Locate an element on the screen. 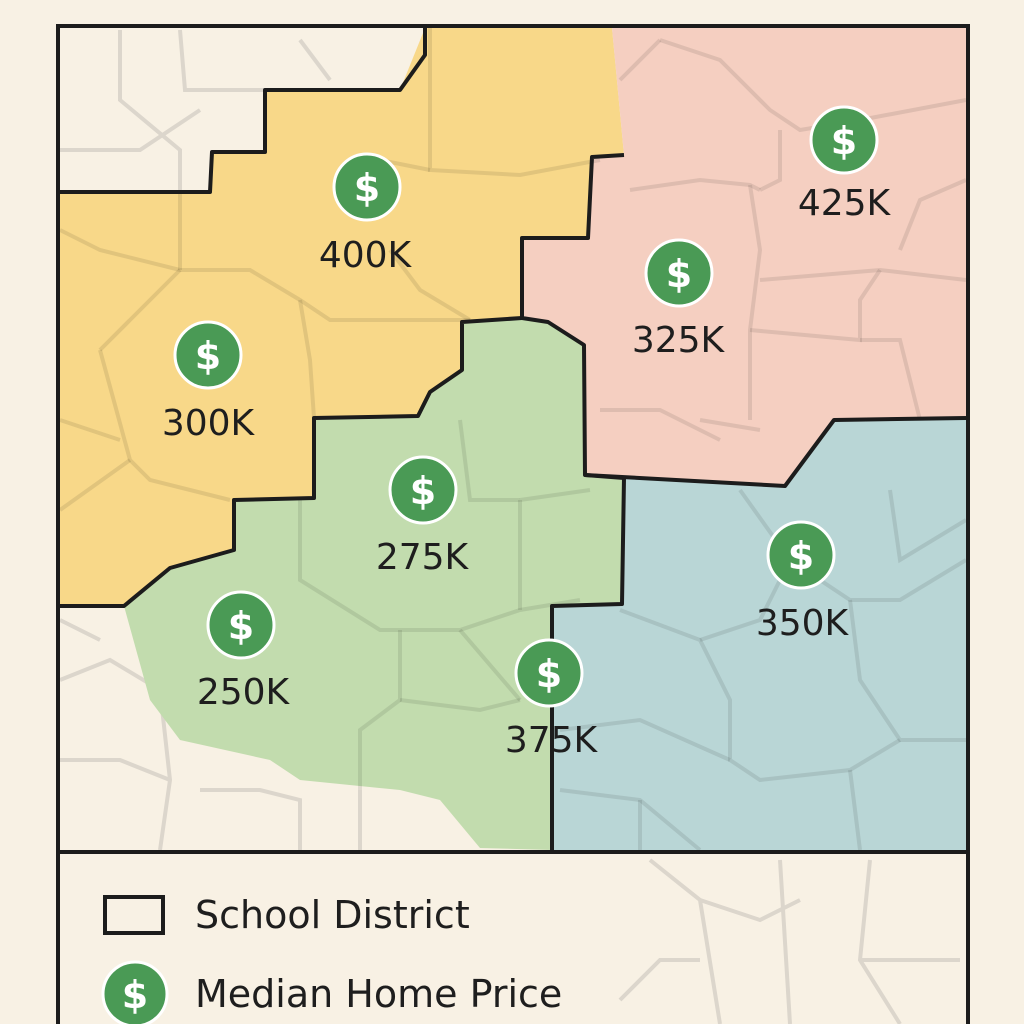 This screenshot has width=1024, height=1024. price-marker-400k: $400K is located at coordinates (366, 214).